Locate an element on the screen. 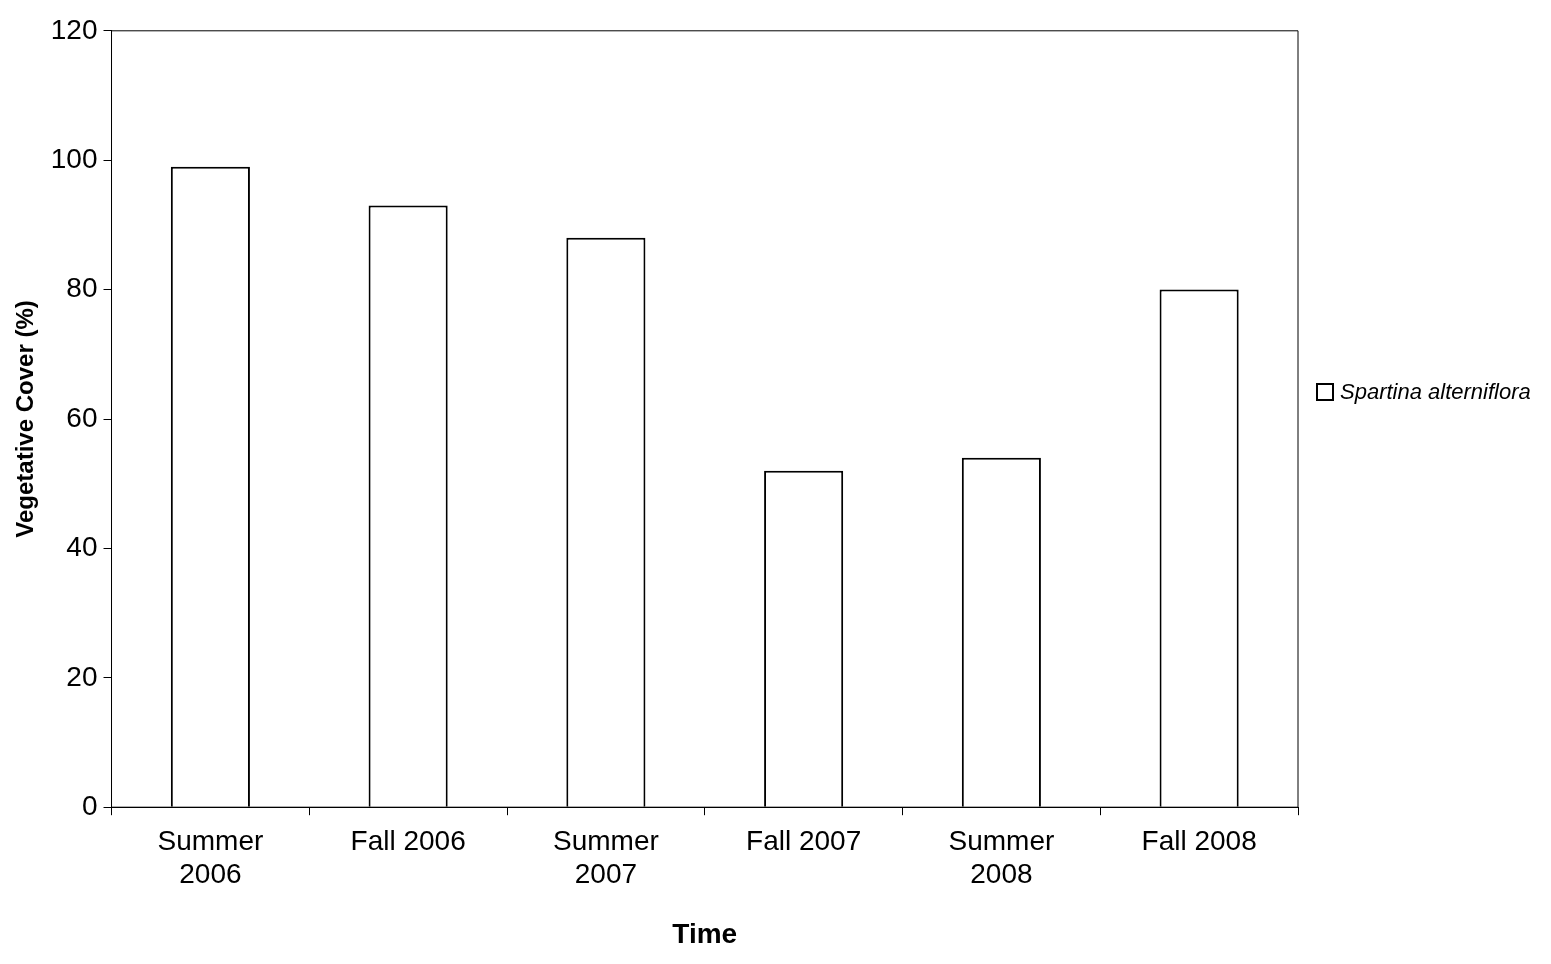  x-tick-label: Summer 2007 is located at coordinates (605, 857).